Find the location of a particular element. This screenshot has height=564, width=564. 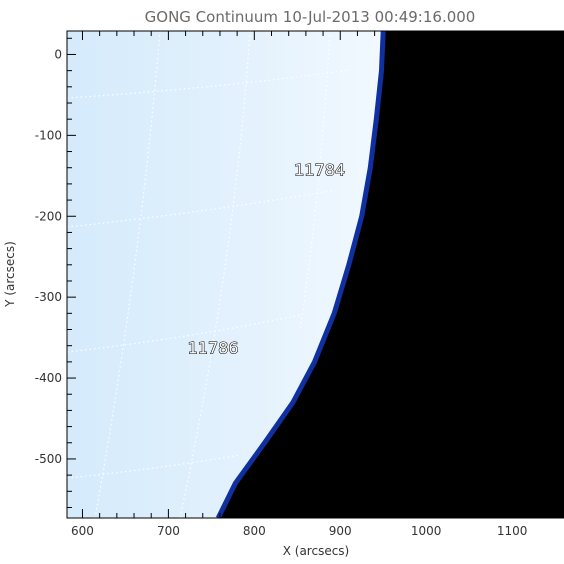

y-tick-label: -300 is located at coordinates (48, 297).